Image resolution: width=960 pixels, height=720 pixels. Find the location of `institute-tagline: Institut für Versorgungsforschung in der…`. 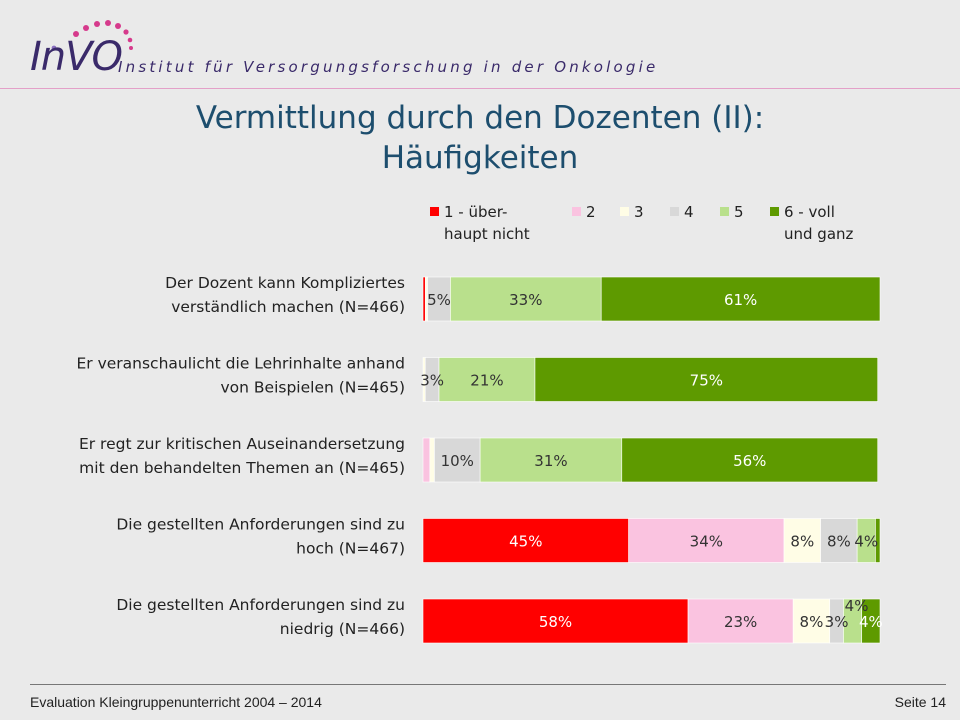

institute-tagline: Institut für Versorgungsforschung in der… is located at coordinates (388, 67).